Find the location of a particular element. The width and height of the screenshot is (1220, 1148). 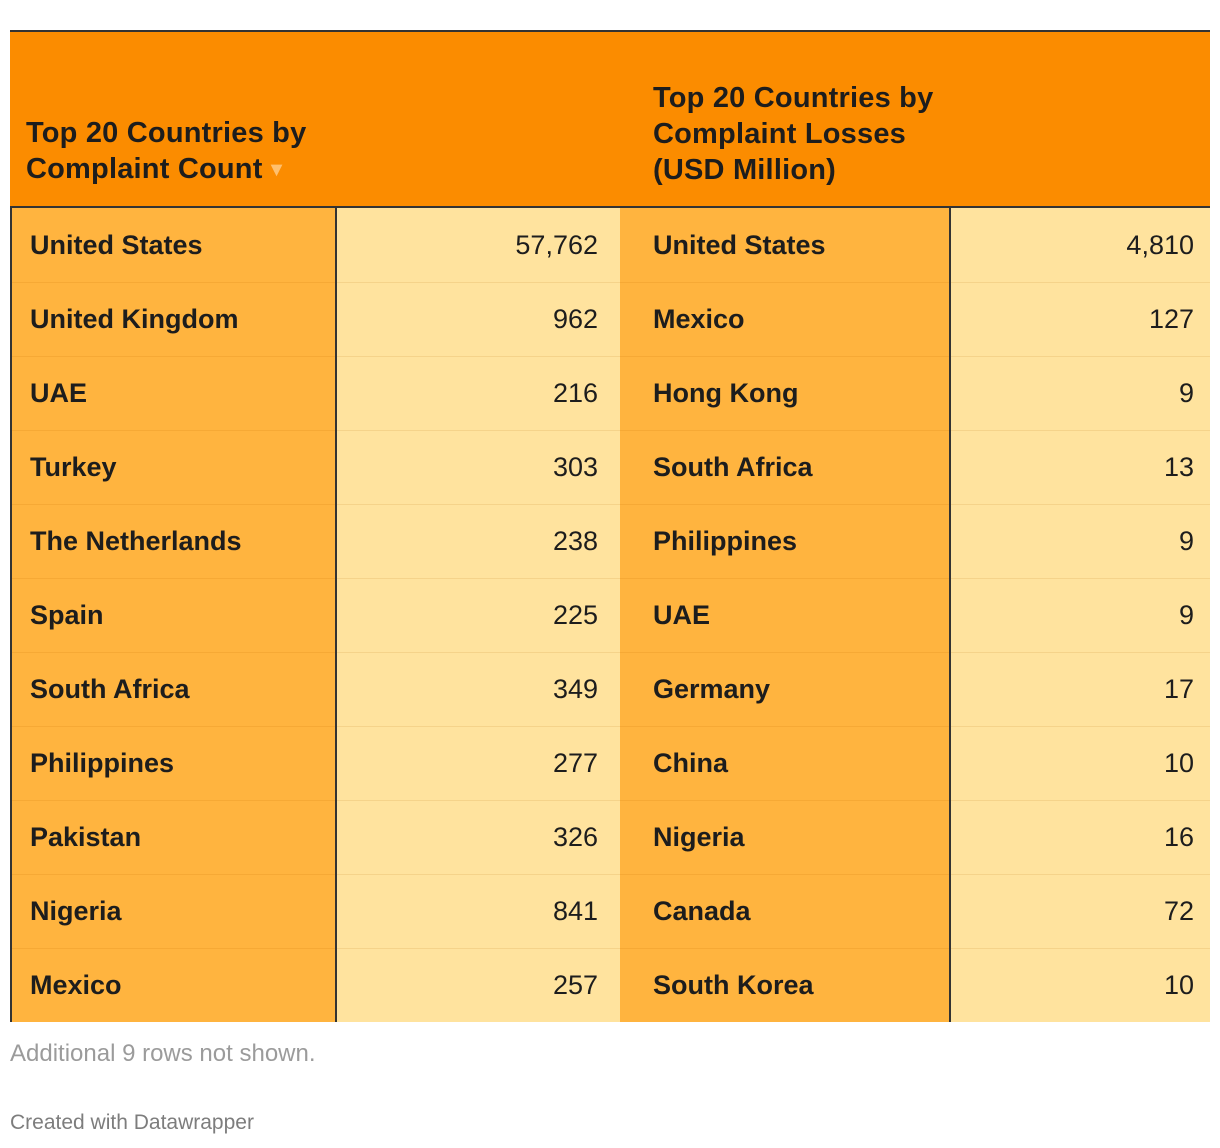

table-row: Spain 225 UAE 9 is located at coordinates (610, 615).